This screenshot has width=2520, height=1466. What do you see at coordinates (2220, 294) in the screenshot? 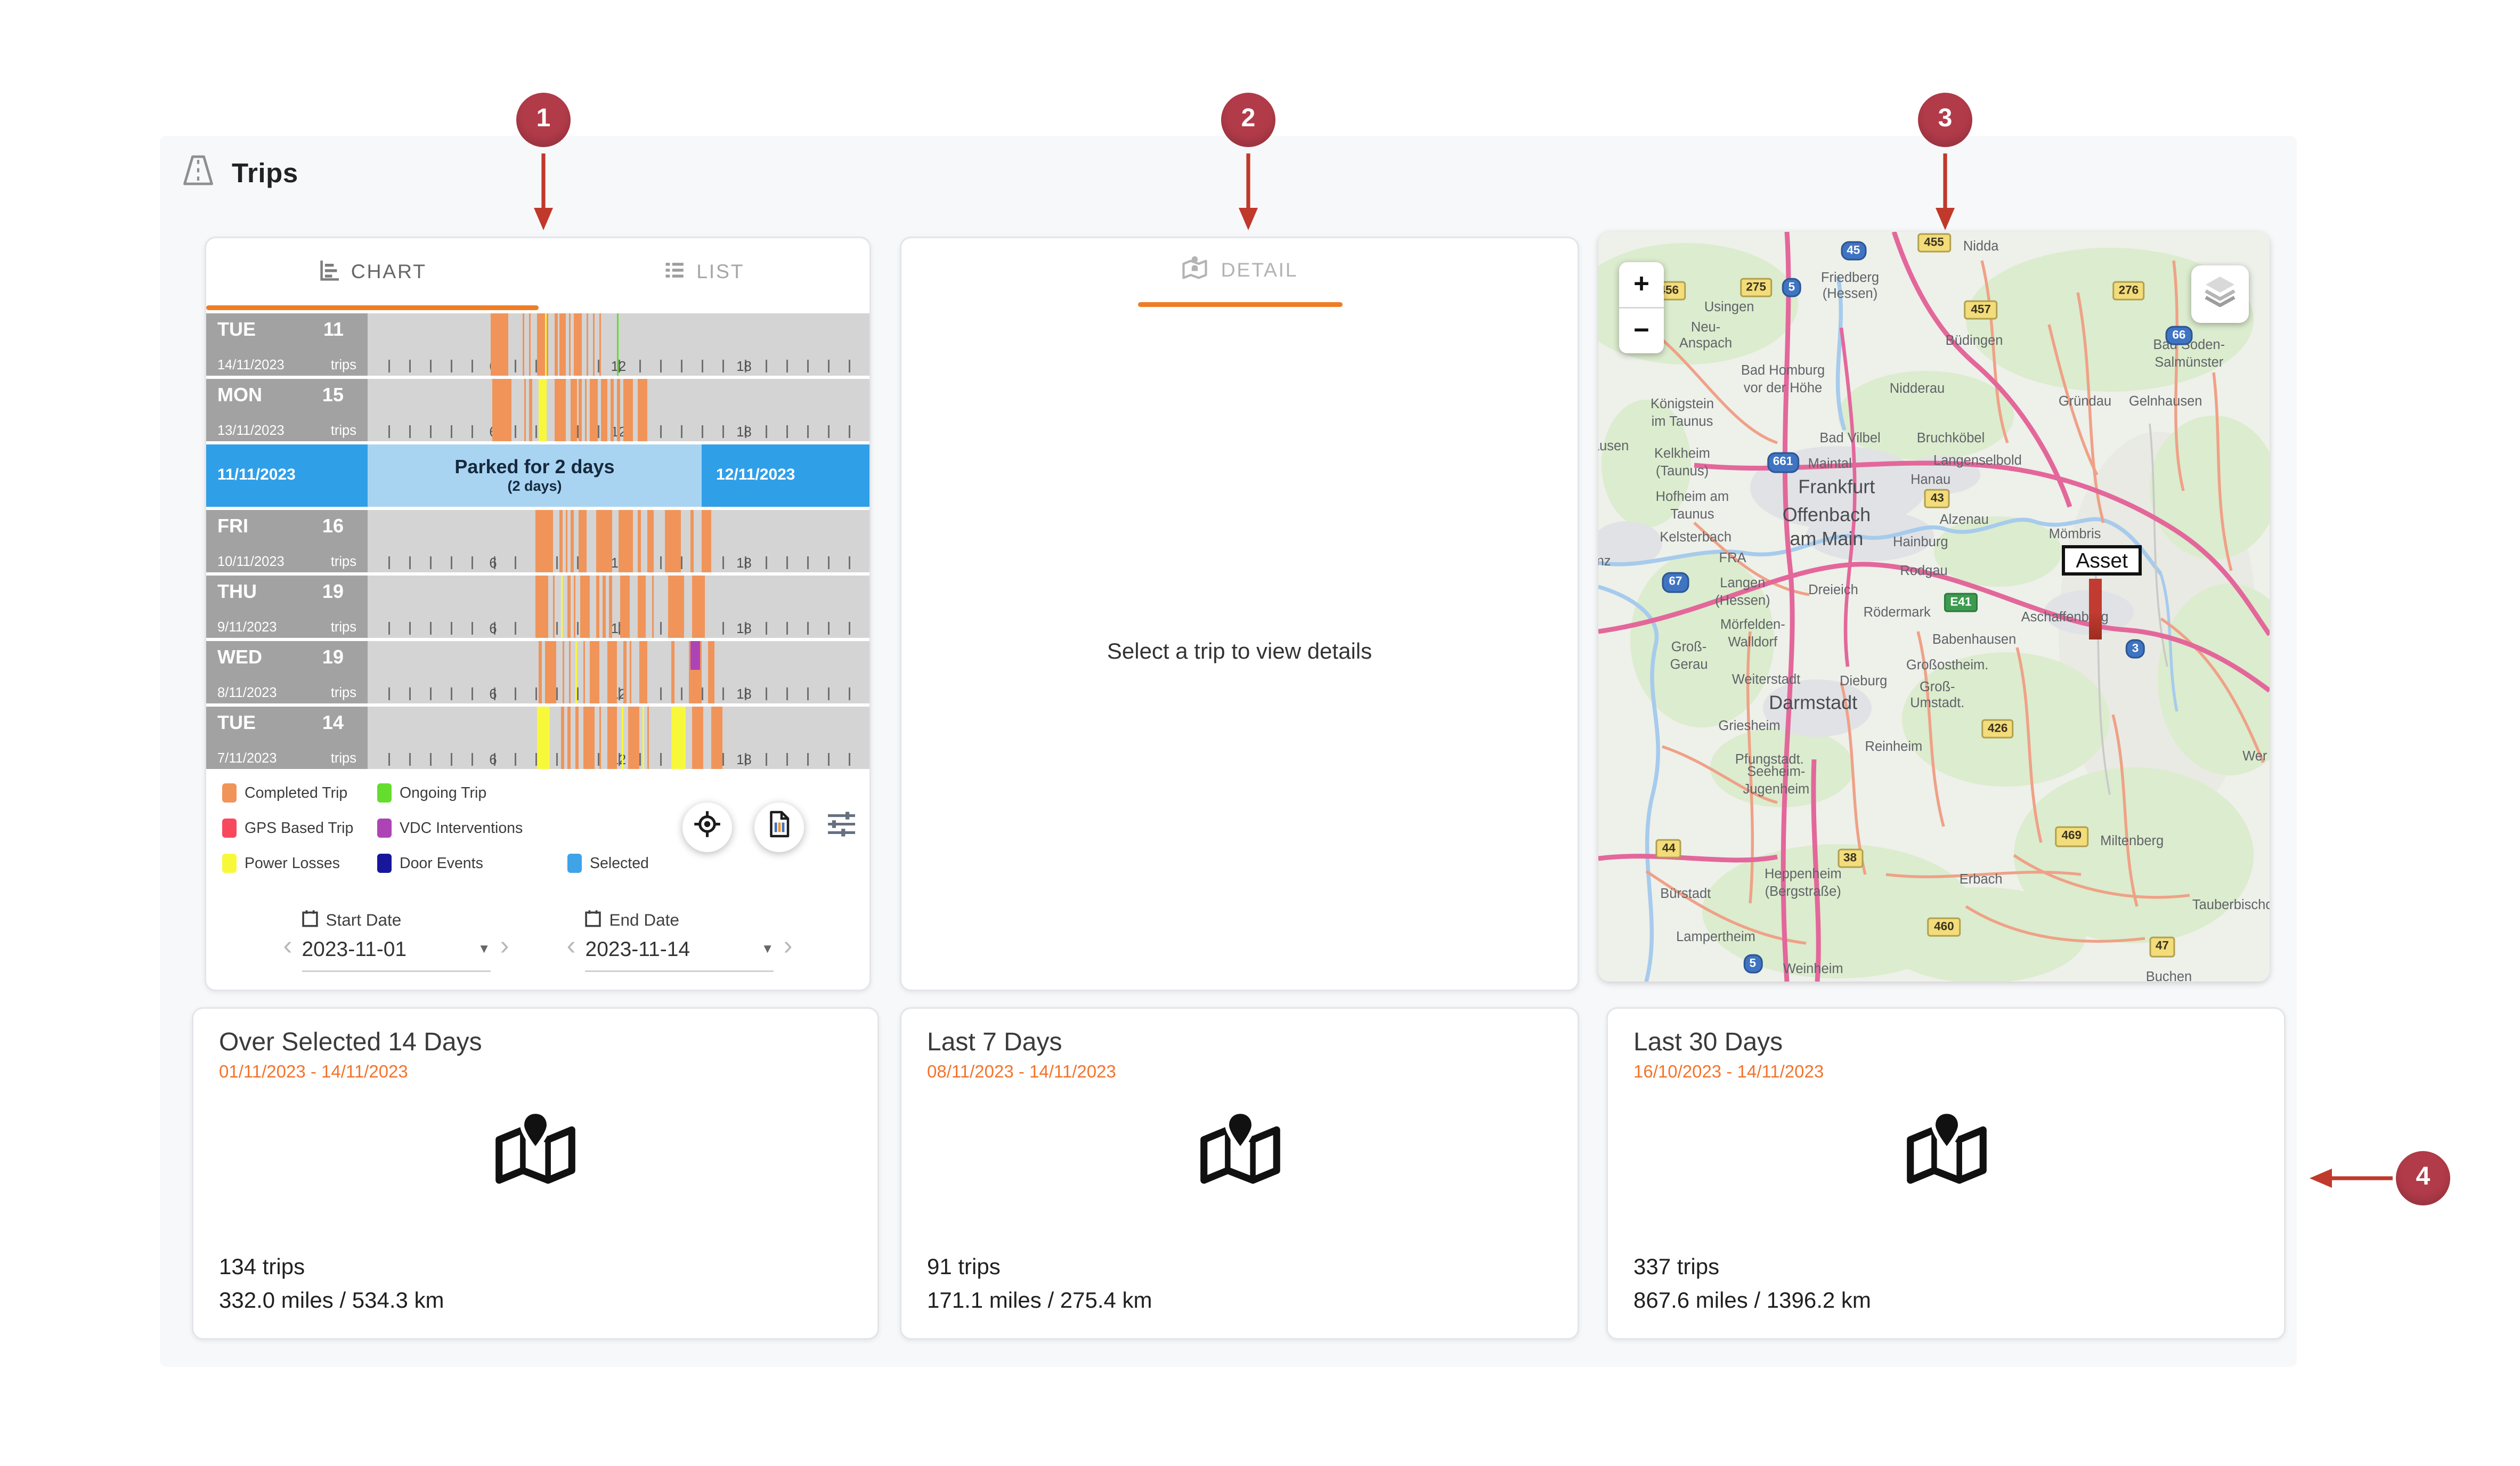
I see `map-layers-button` at bounding box center [2220, 294].